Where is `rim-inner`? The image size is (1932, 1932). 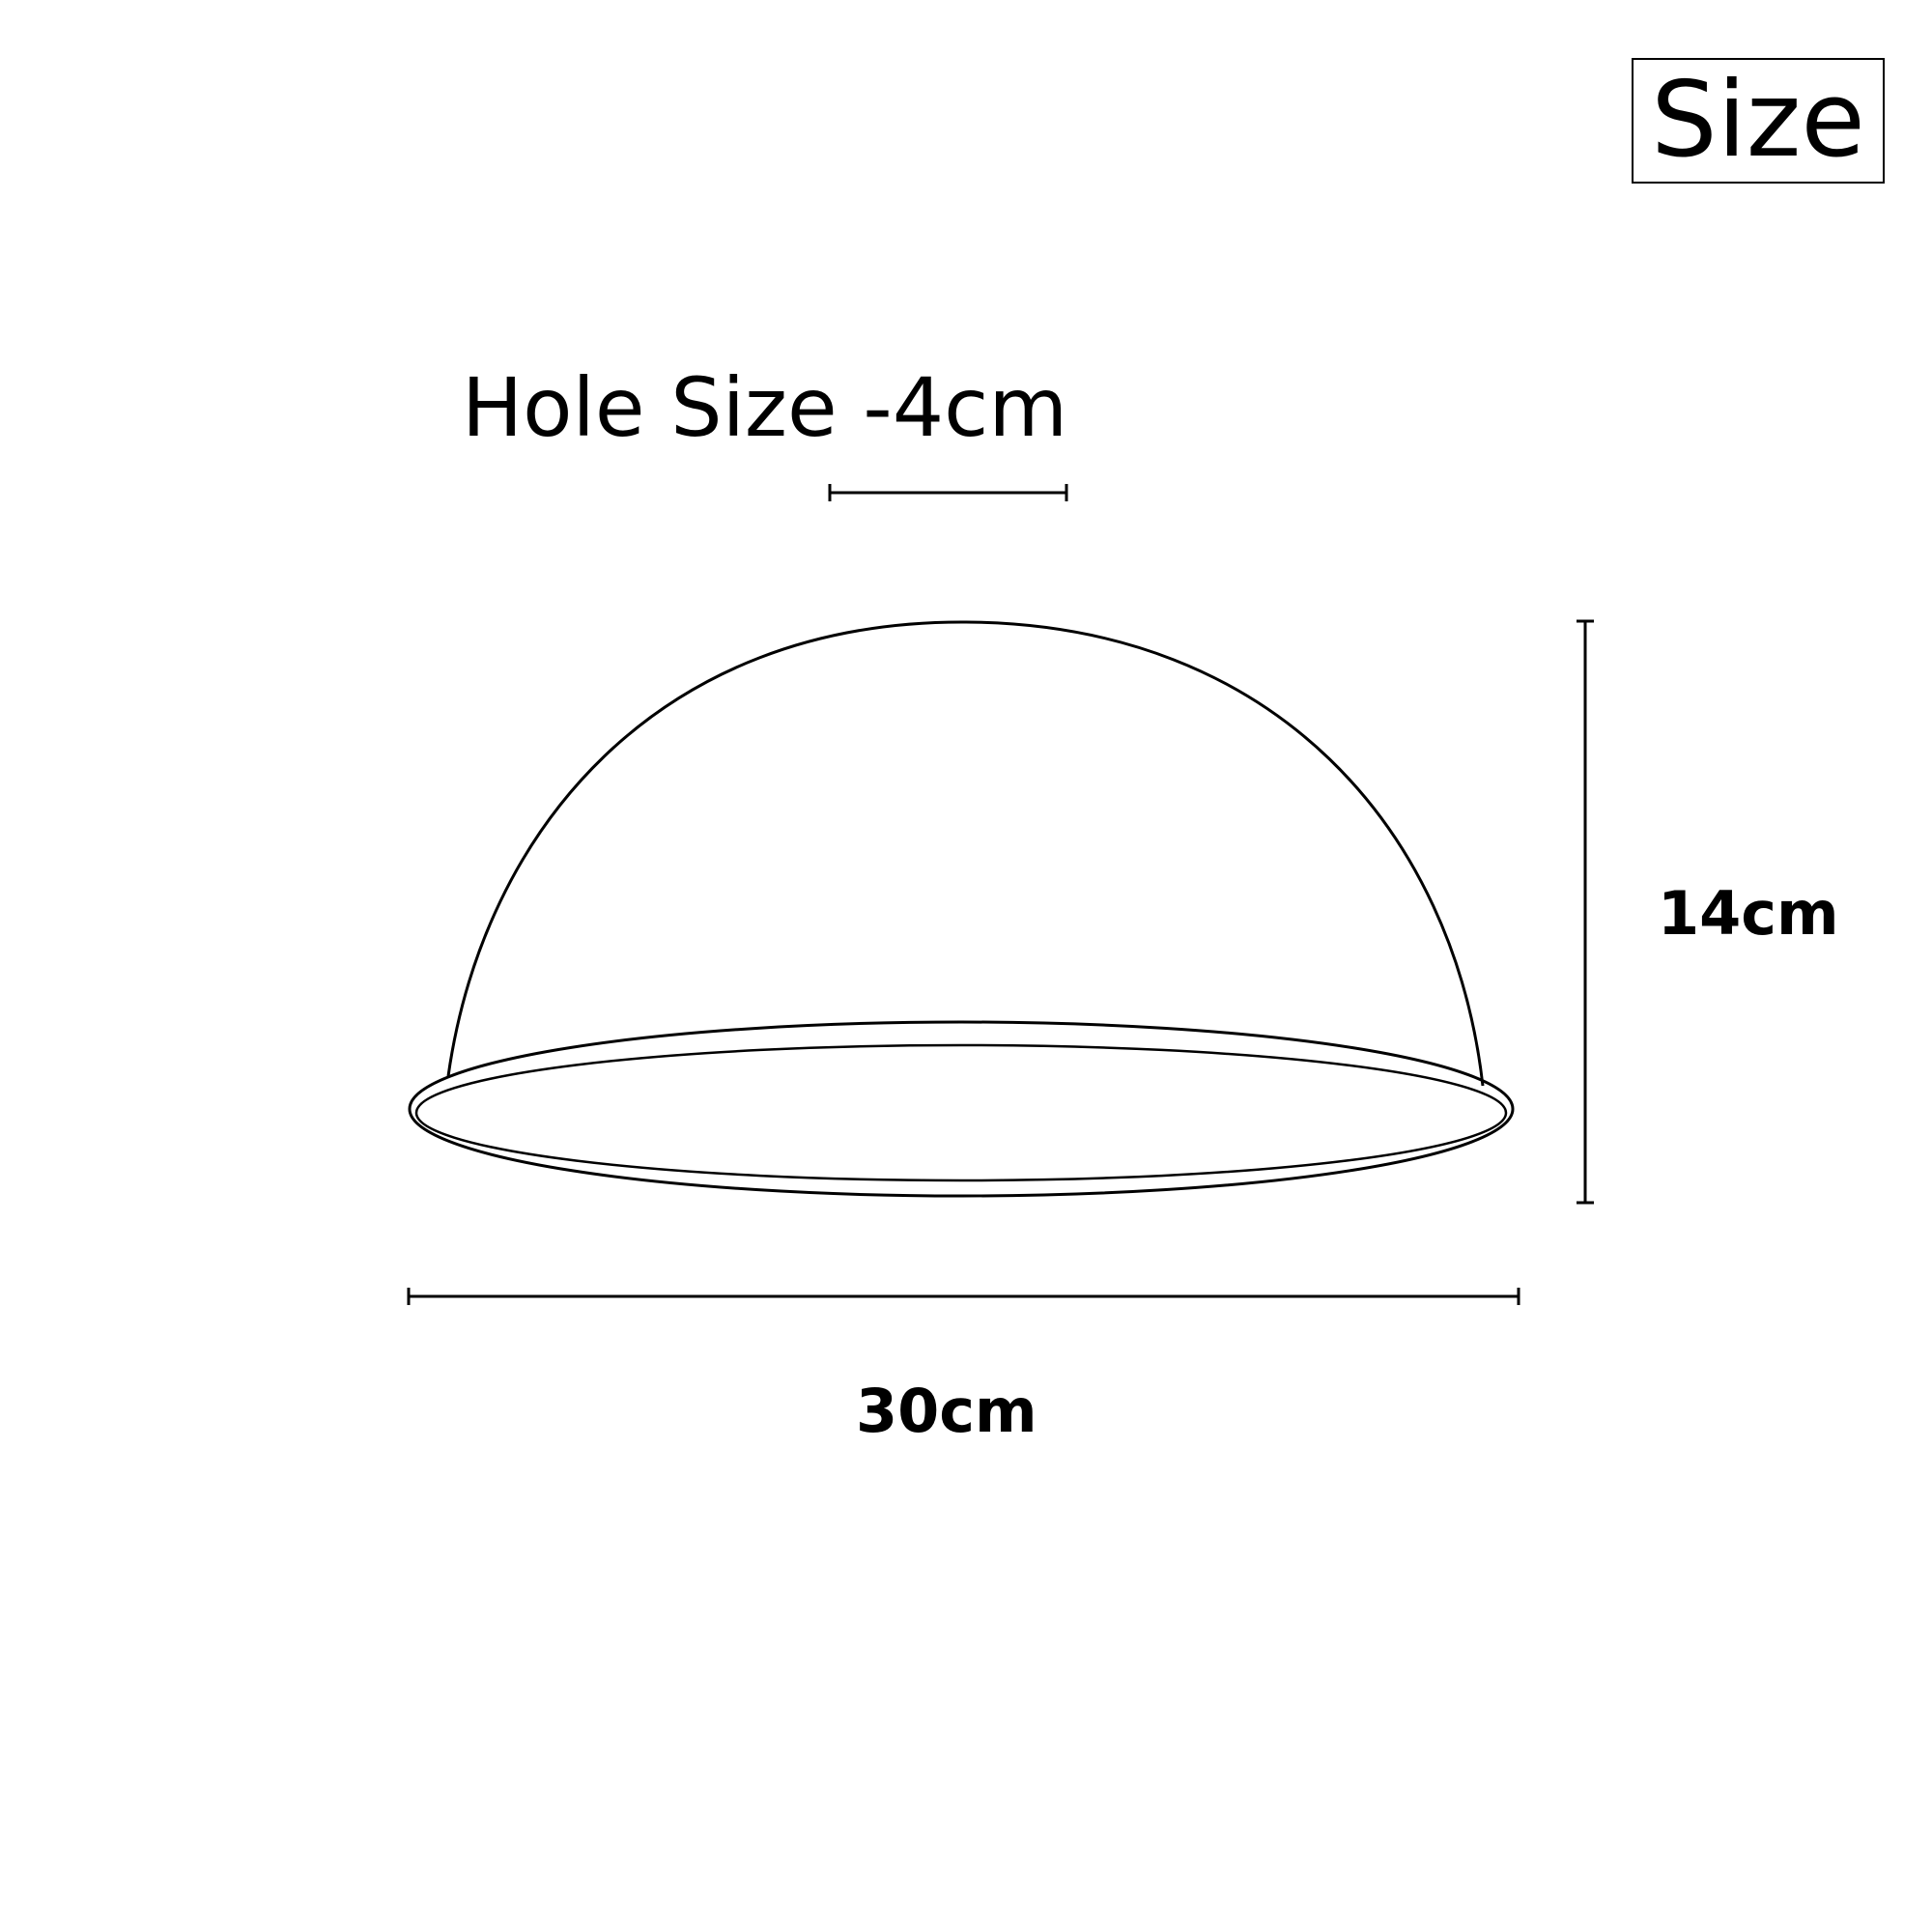
rim-inner is located at coordinates (961, 1112).